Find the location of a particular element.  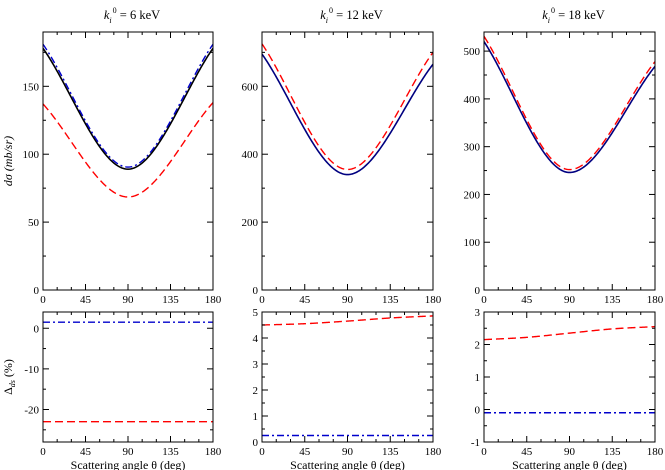

y-tick-label: 150 is located at coordinates (31, 87).